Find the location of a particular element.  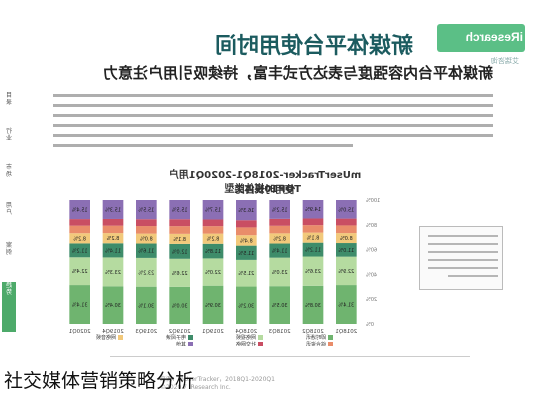

bar-data-label: 15.5% is located at coordinates (179, 211).